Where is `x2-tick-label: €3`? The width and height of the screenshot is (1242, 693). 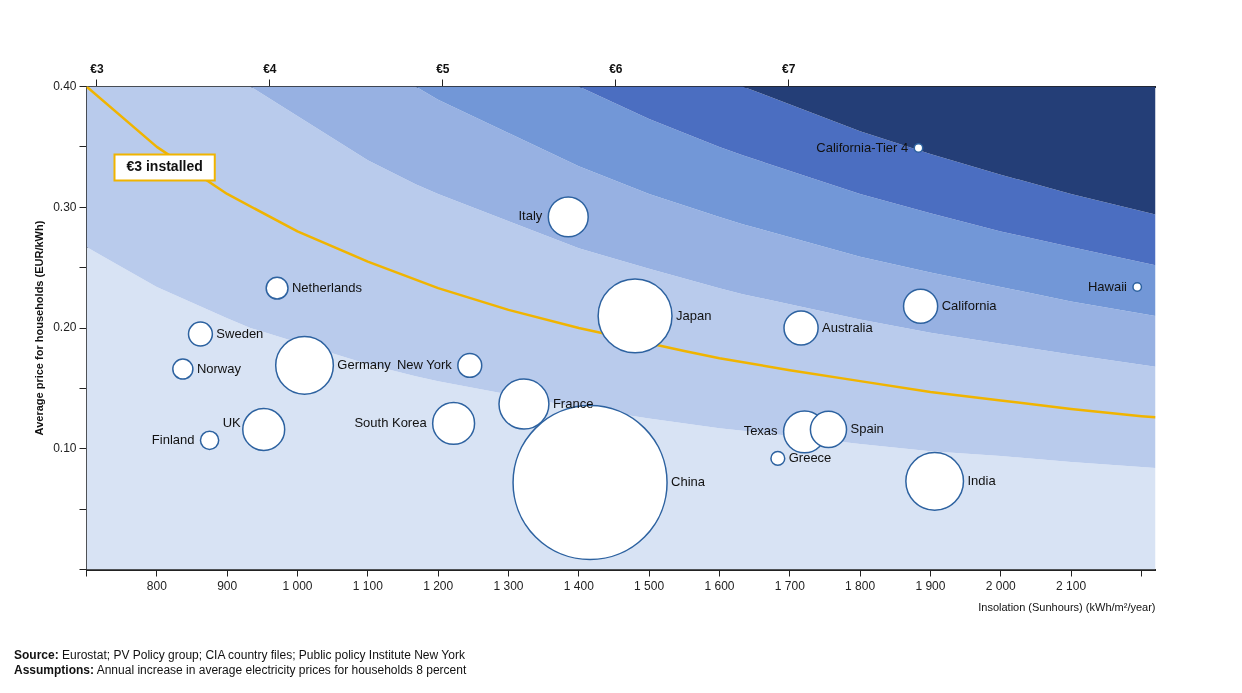
x2-tick-label: €3 is located at coordinates (97, 68).